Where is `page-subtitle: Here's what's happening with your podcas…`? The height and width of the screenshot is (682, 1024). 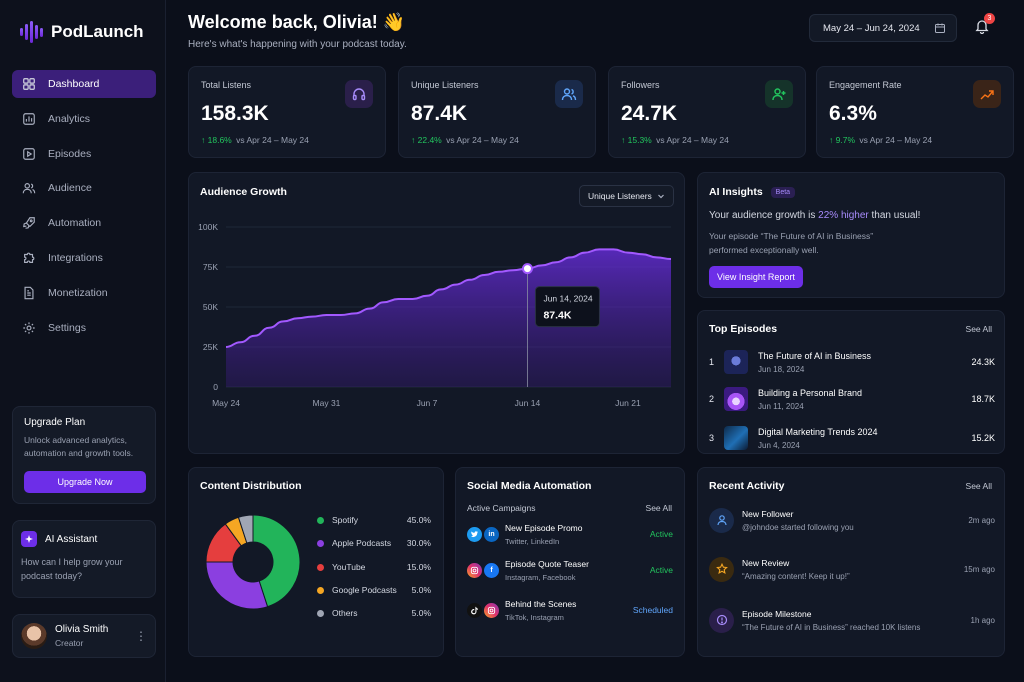
page-subtitle: Here's what's happening with your podcas… is located at coordinates (297, 44).